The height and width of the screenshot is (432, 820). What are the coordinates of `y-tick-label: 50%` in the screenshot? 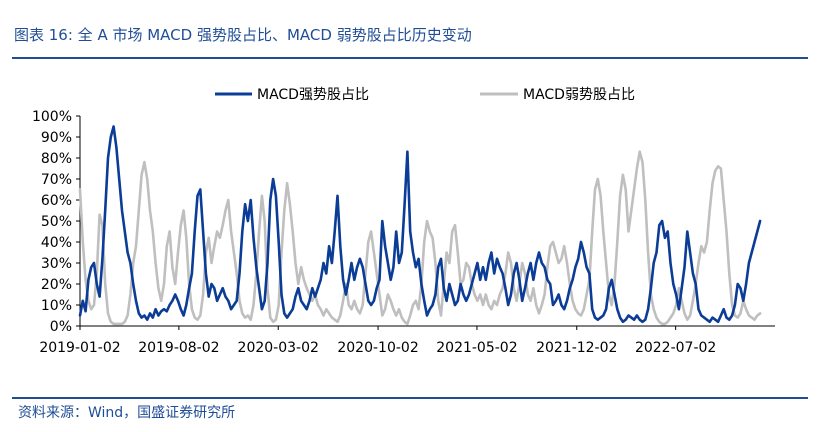 It's located at (56, 222).